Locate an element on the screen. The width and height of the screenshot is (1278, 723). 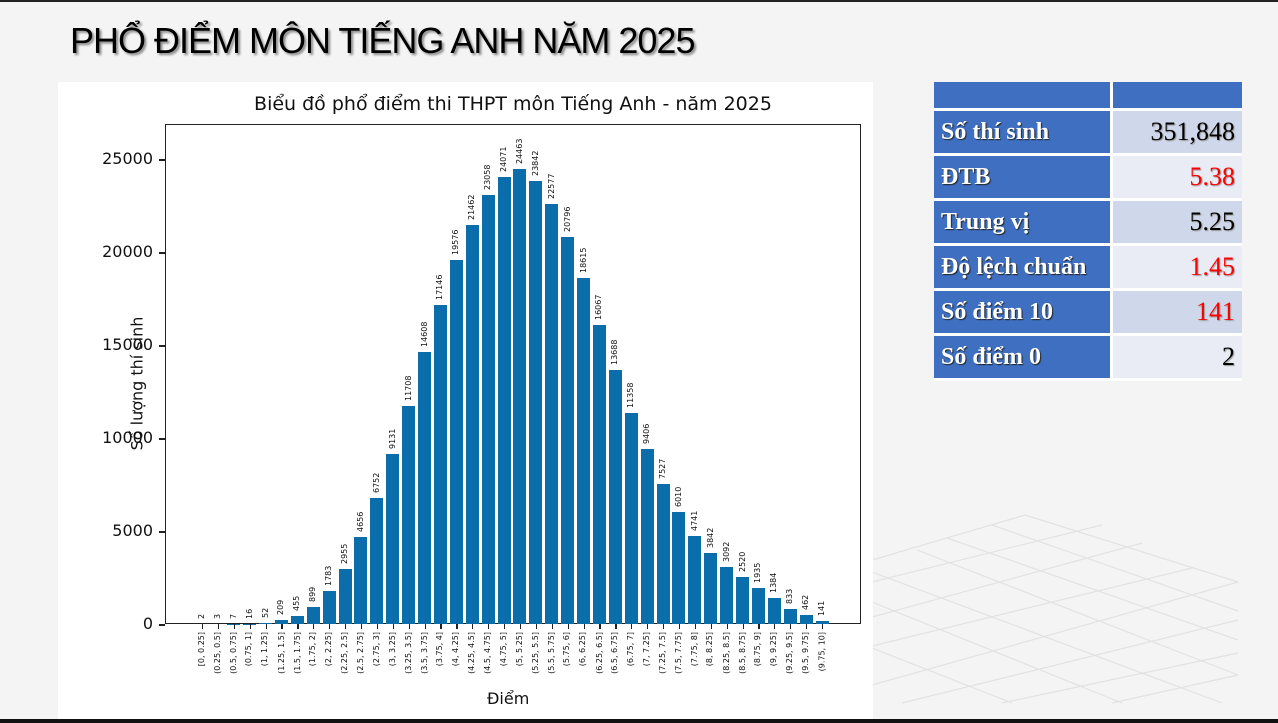
x-tick-label: (4.5, 4.75] is located at coordinates (488, 653).